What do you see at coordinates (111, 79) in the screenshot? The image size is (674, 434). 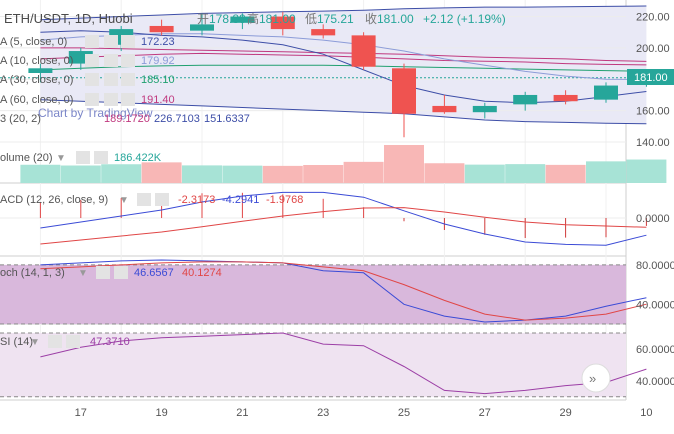 I see `ma30-gear-icon` at bounding box center [111, 79].